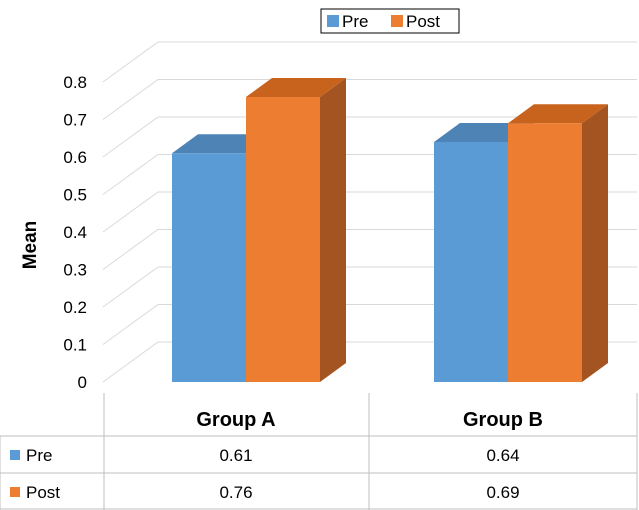  I want to click on legend-box, so click(390, 21).